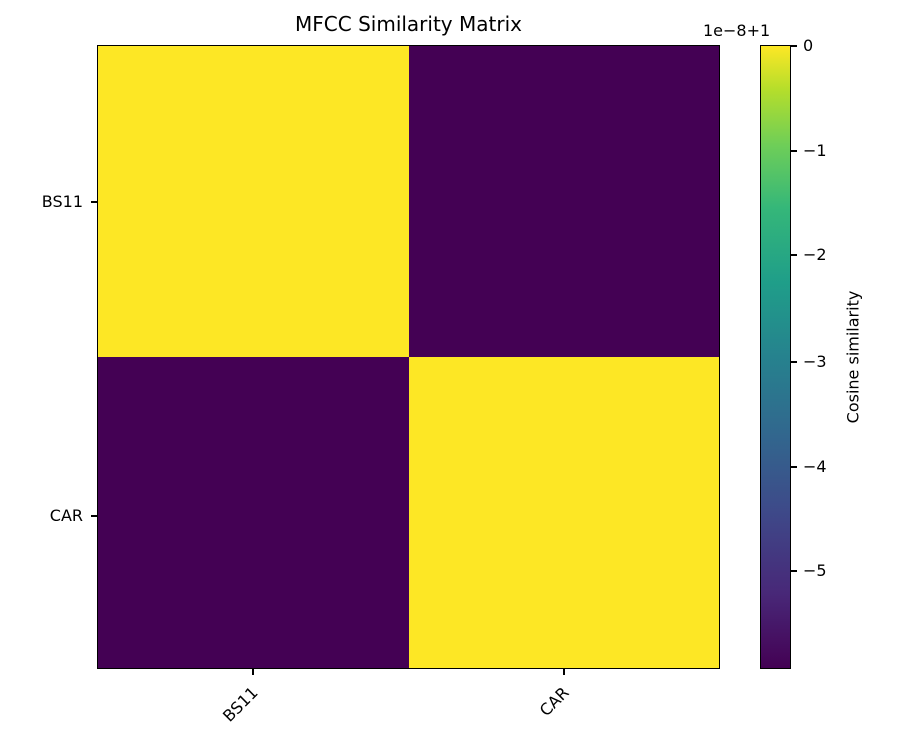 This screenshot has width=900, height=750. Describe the element at coordinates (253, 512) in the screenshot. I see `heatmap-cell-car-bs11` at that location.